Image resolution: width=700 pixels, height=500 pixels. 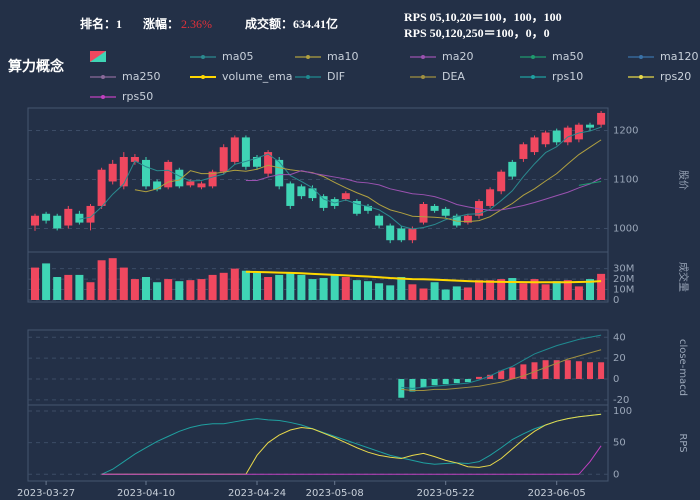 What do you see at coordinates (625, 180) in the screenshot?
I see `y-tick-label: 1100` at bounding box center [625, 180].